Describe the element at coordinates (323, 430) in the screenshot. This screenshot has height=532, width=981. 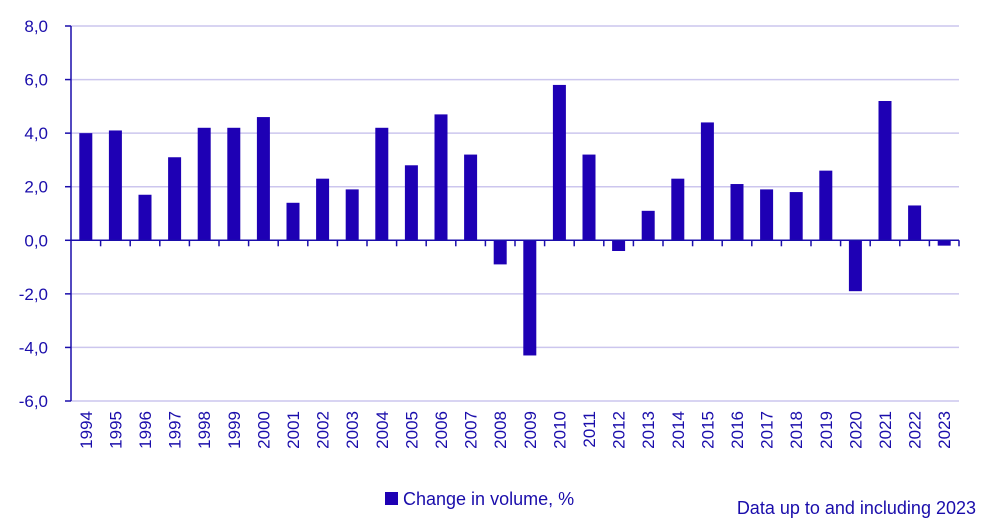
I see `x-tick-label: 2002` at that location.